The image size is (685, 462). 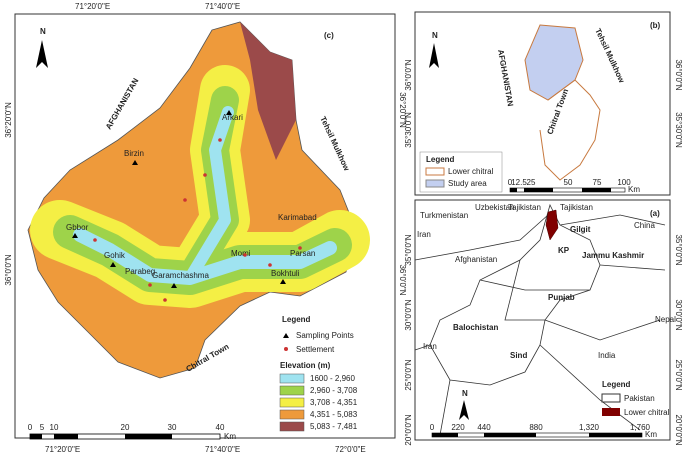 What do you see at coordinates (329, 35) in the screenshot?
I see `panel-label: (c)` at bounding box center [329, 35].